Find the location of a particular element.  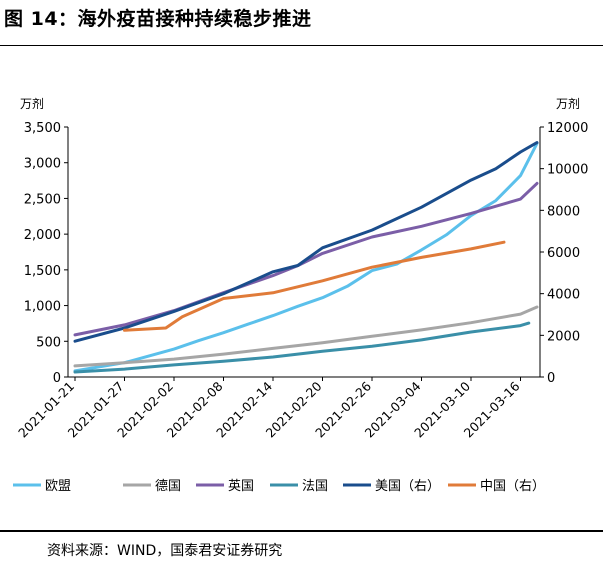

legend-label: 中国（右） is located at coordinates (512, 486).